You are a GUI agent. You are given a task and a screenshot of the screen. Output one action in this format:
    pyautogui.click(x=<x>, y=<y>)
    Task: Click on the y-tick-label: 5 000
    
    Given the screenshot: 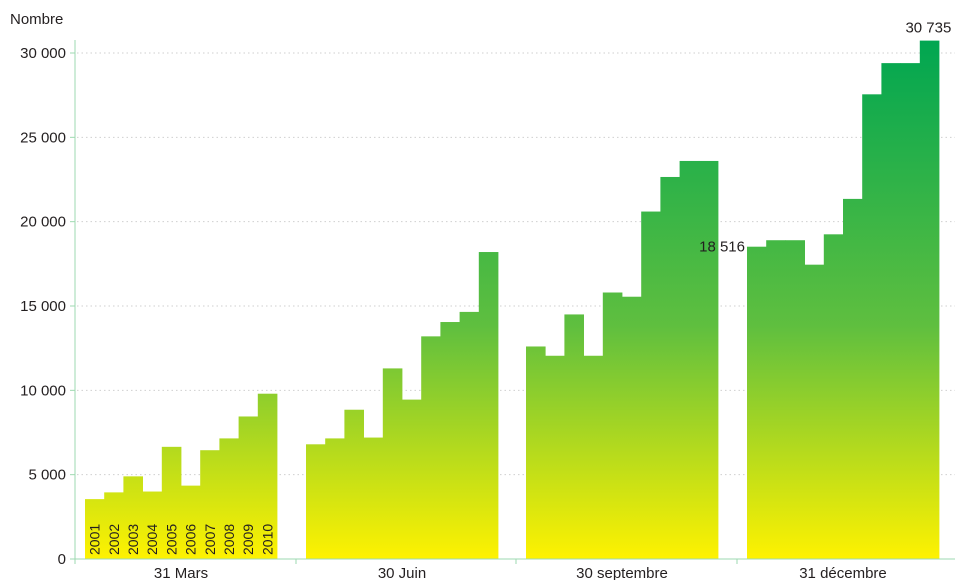 What is the action you would take?
    pyautogui.click(x=47, y=475)
    